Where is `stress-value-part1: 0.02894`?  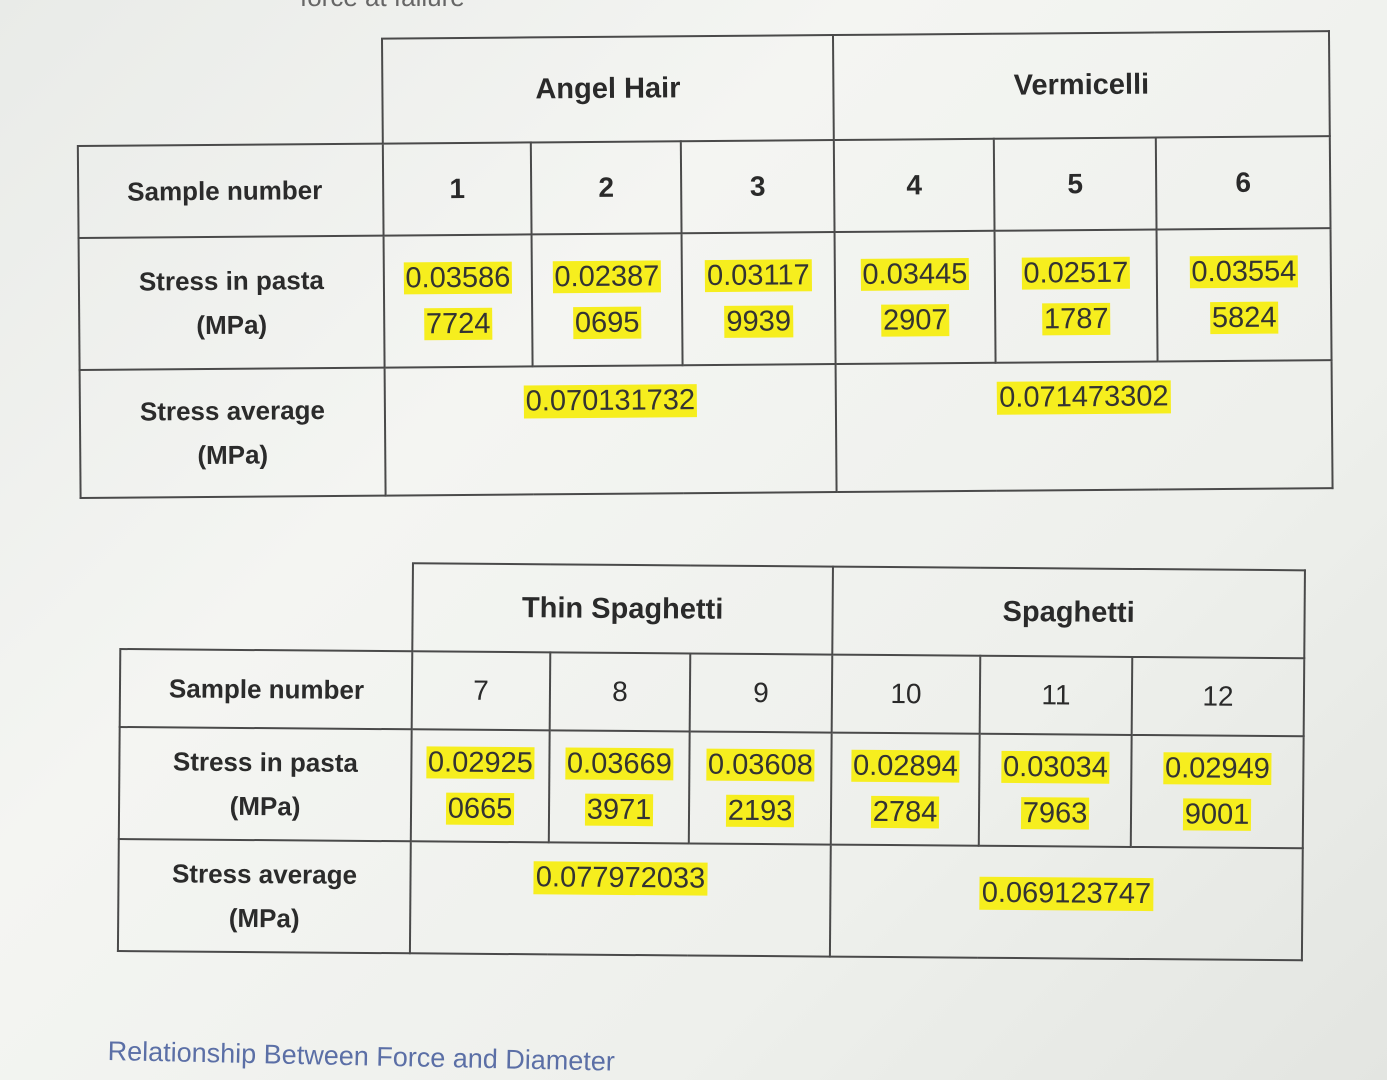 stress-value-part1: 0.02894 is located at coordinates (905, 766).